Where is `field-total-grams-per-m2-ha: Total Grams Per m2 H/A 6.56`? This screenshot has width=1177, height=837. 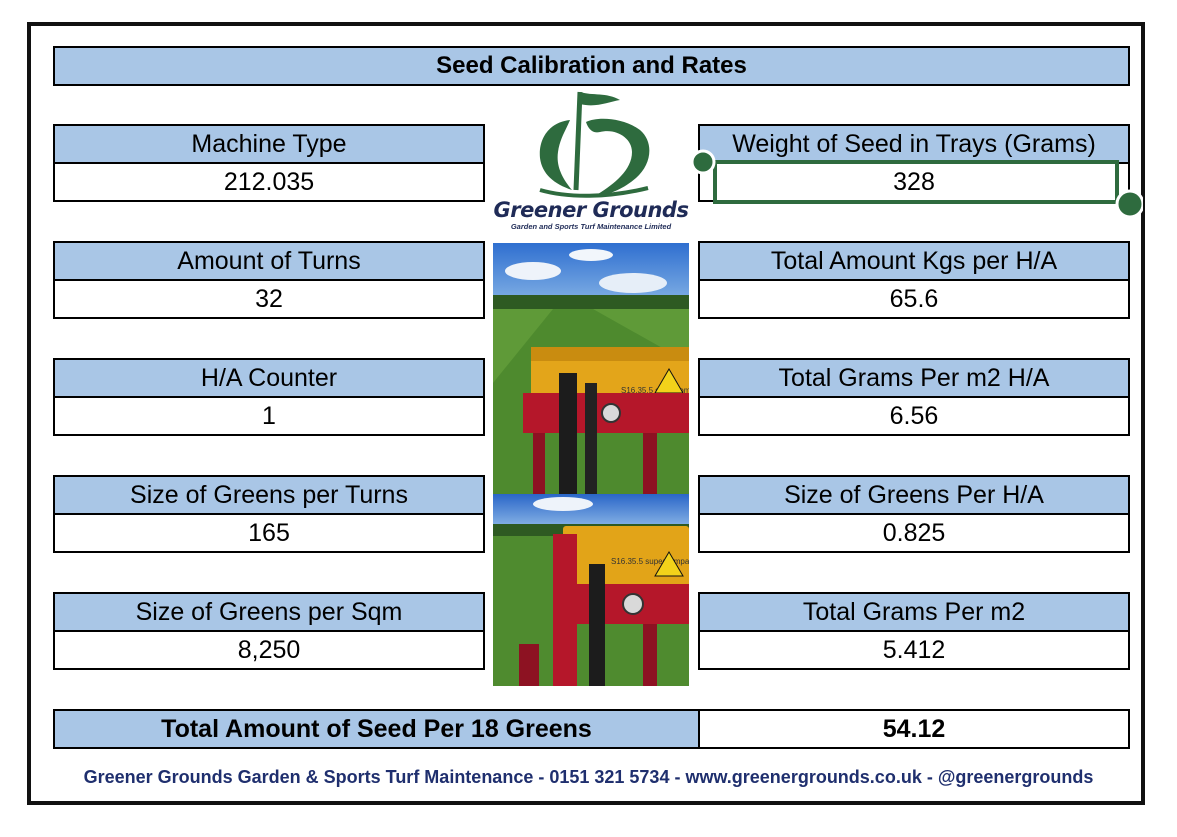
field-total-grams-per-m2-ha: Total Grams Per m2 H/A 6.56 is located at coordinates (914, 397).